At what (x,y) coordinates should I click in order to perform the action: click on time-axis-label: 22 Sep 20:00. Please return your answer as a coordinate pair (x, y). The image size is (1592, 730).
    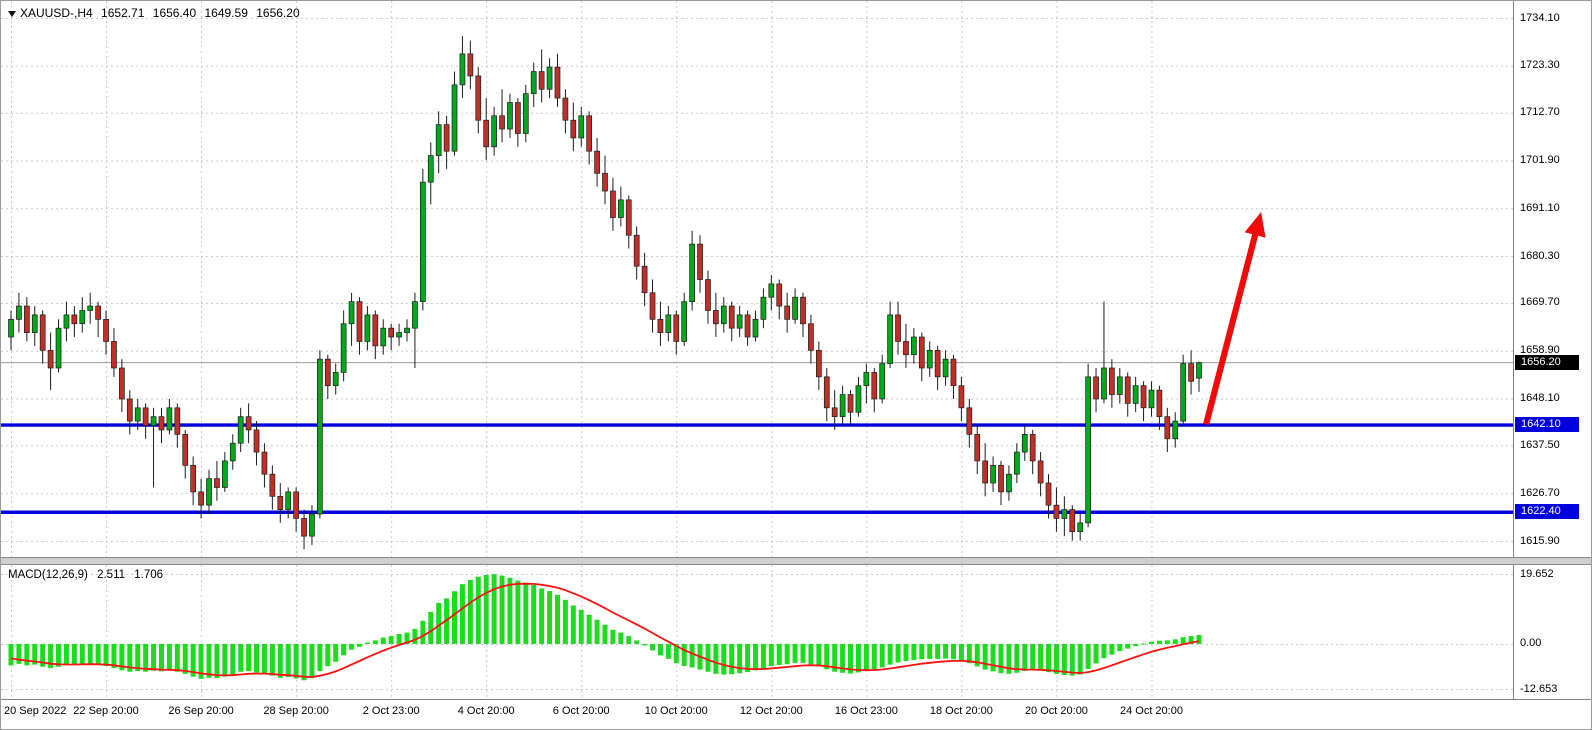
    Looking at the image, I should click on (106, 711).